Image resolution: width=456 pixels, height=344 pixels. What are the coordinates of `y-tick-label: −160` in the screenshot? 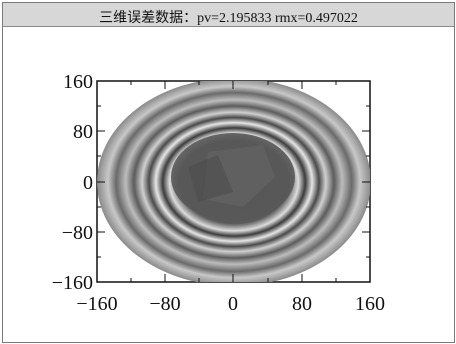 It's located at (72, 283).